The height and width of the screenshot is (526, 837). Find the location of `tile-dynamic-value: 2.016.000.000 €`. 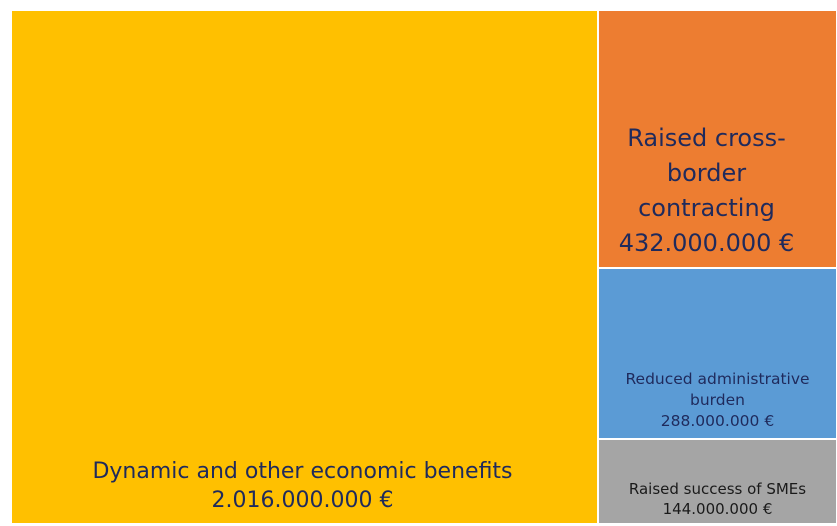

tile-dynamic-value: 2.016.000.000 € is located at coordinates (302, 500).